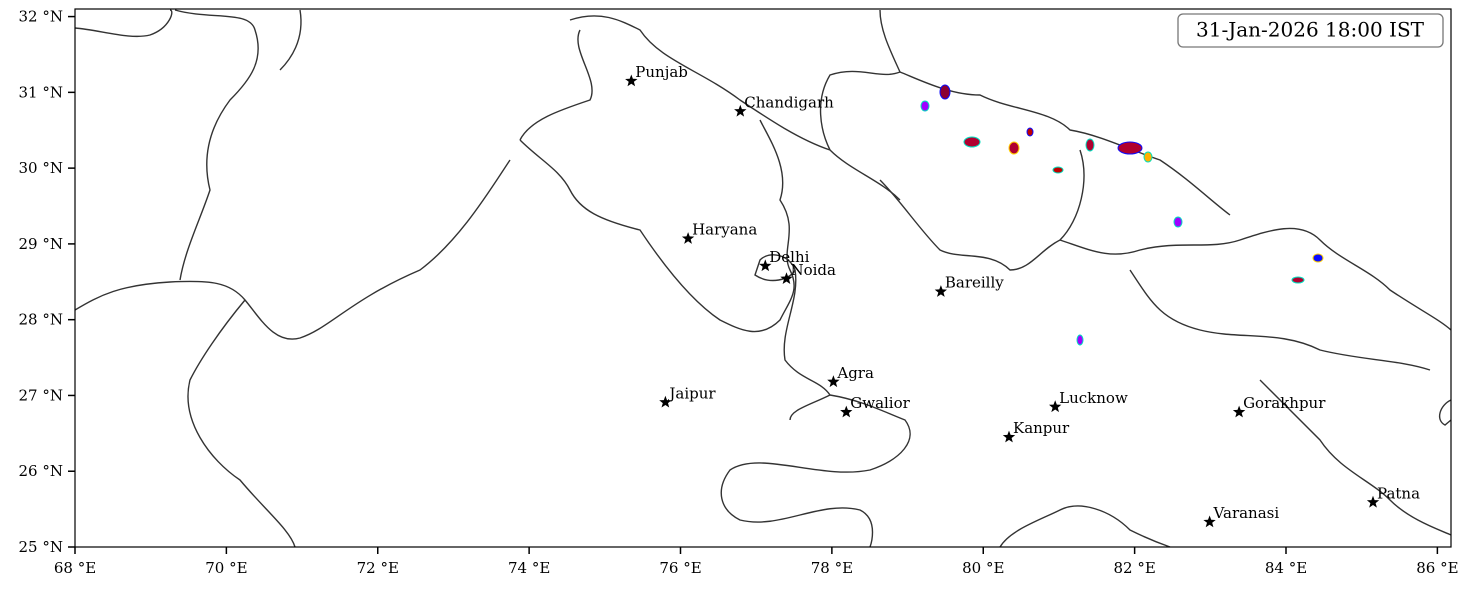 The image size is (1471, 591). I want to click on city-label: Jaipur, so click(691, 393).